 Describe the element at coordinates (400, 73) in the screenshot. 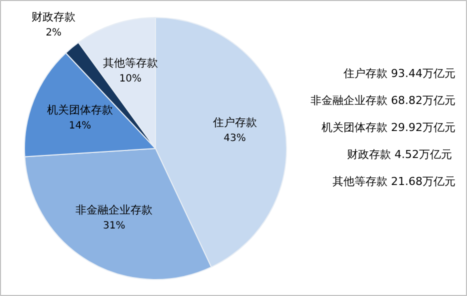

I see `text: 住户存款 93.44万亿元` at that location.